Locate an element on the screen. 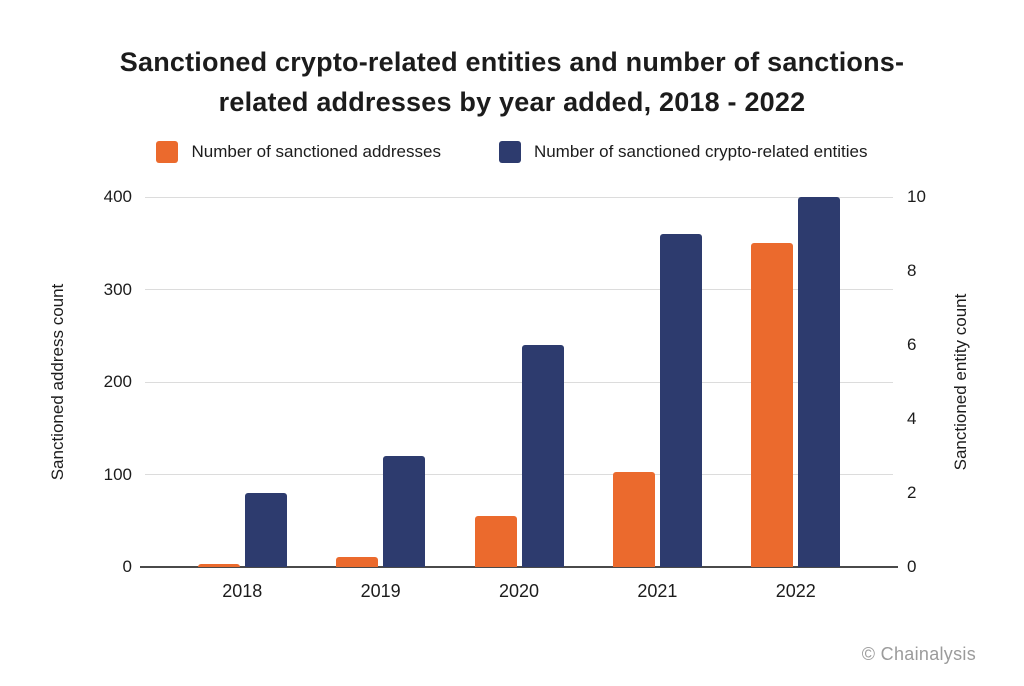 The width and height of the screenshot is (1024, 686). y-tick-left-200: 200 is located at coordinates (117, 381).